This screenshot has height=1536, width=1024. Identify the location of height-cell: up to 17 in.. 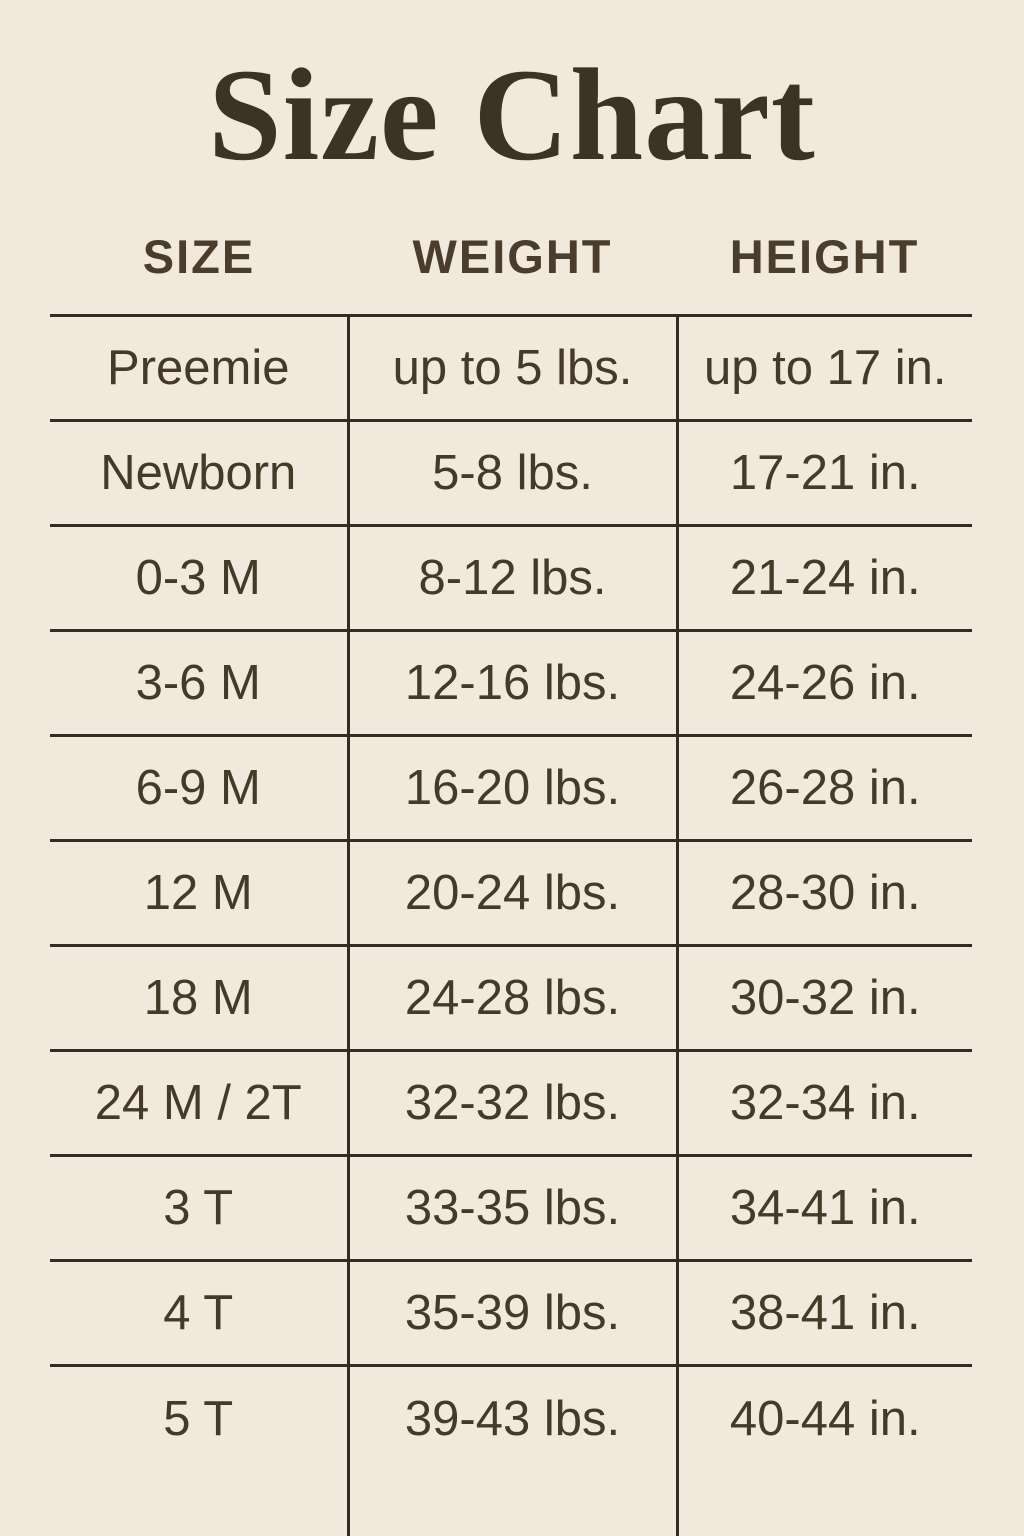
(823, 367).